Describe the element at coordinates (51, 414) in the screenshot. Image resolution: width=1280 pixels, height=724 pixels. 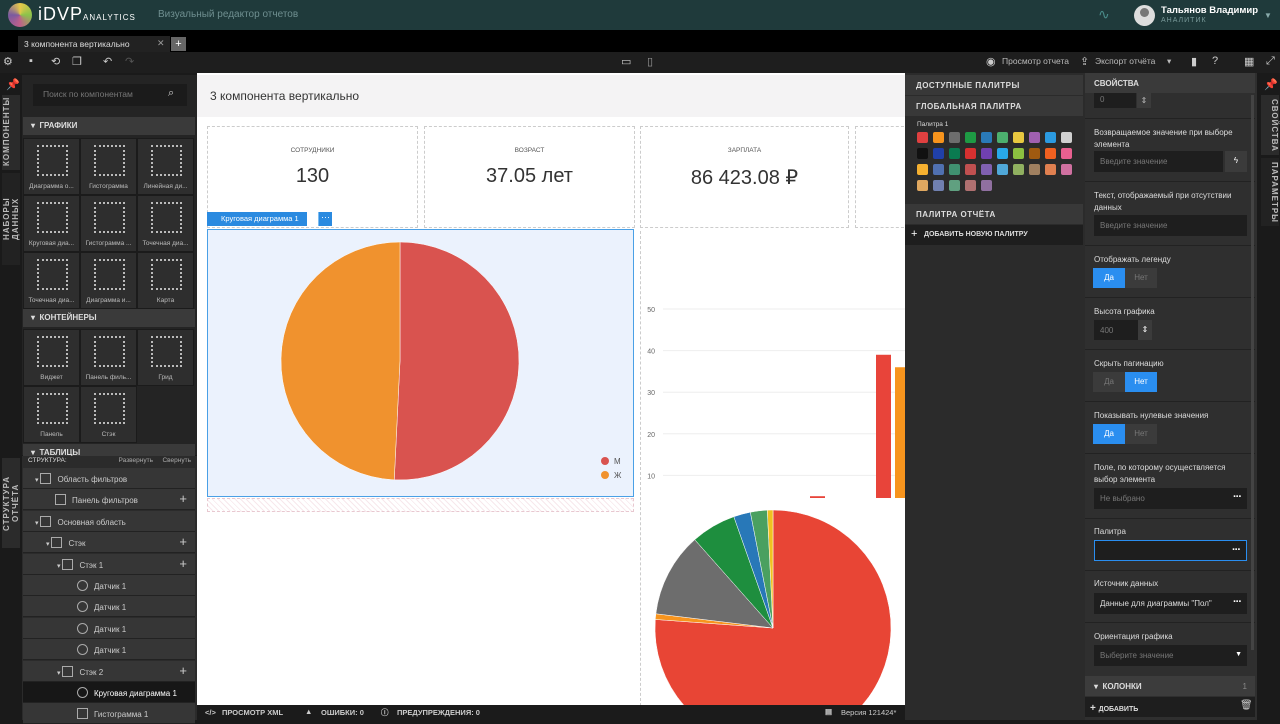
I see `component-tile: Панель` at that location.